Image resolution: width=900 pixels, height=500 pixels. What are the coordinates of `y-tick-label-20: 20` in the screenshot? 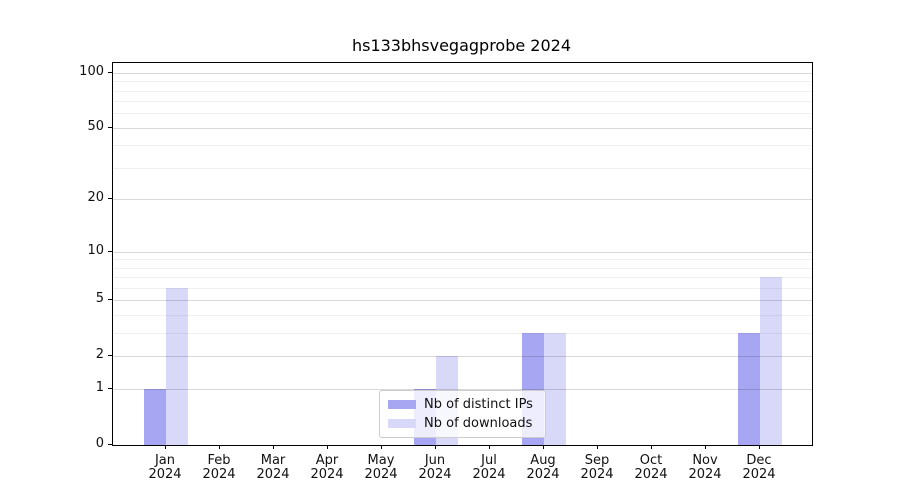 It's located at (95, 198).